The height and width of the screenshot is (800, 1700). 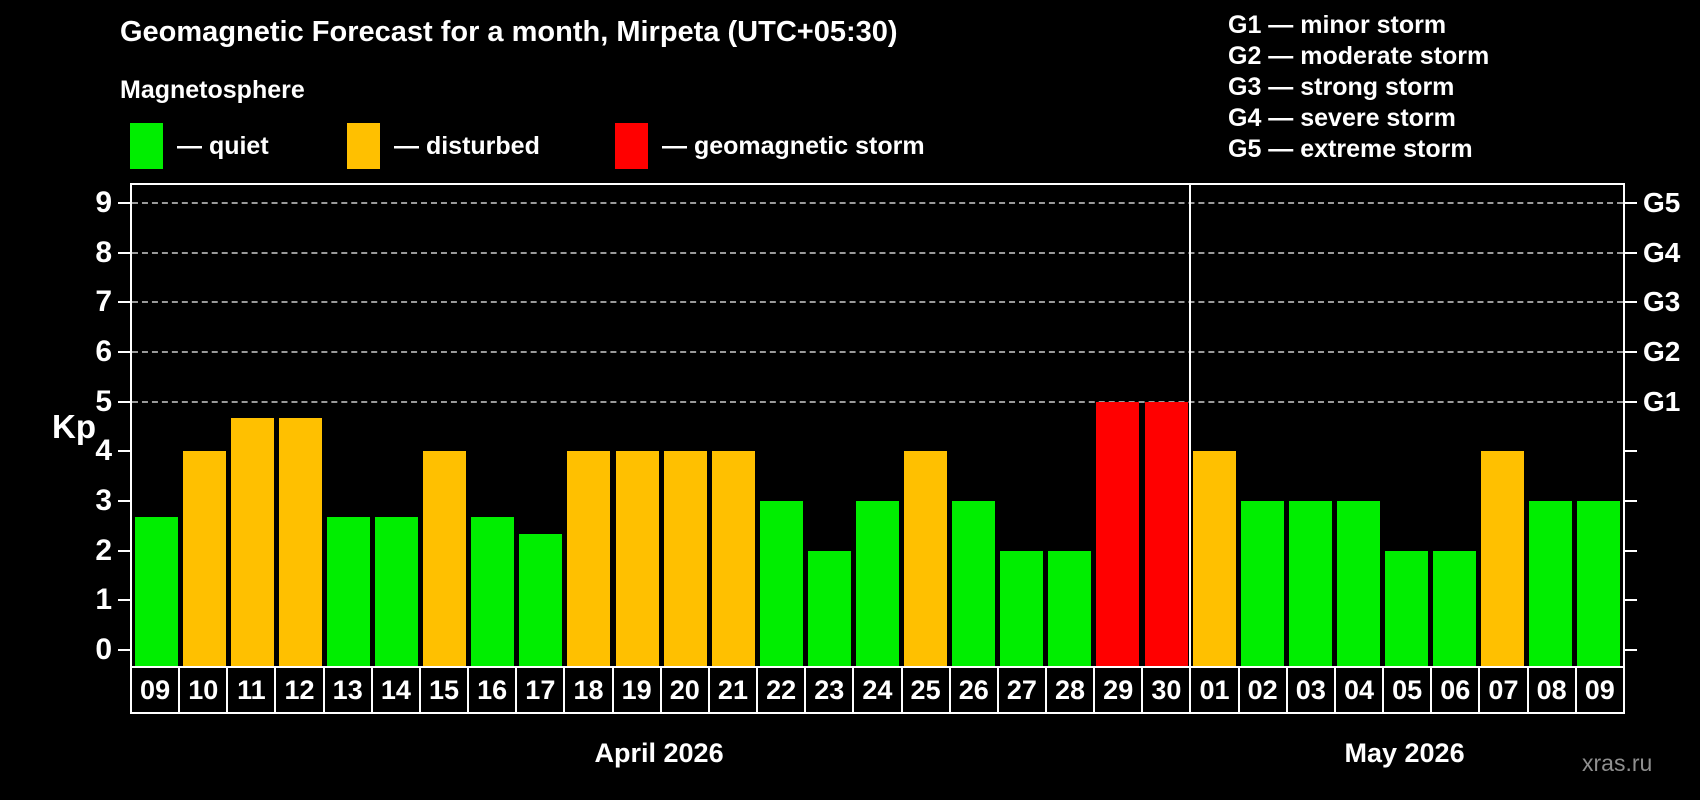 I want to click on day-label-cell: 10, so click(x=203, y=690).